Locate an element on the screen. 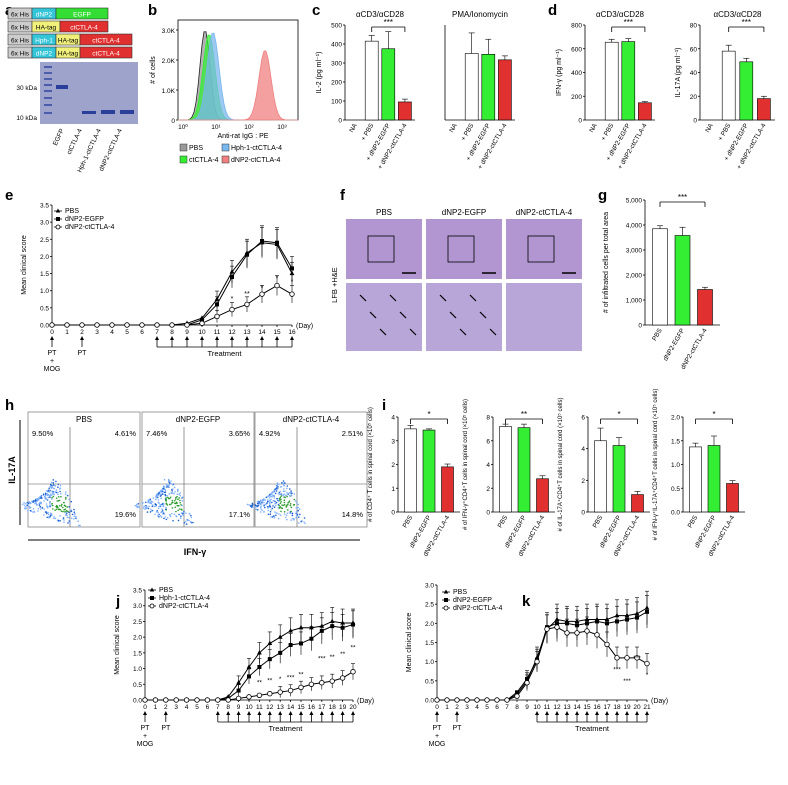 This screenshot has height=785, width=788. sig-star: *** is located at coordinates (628, 22).